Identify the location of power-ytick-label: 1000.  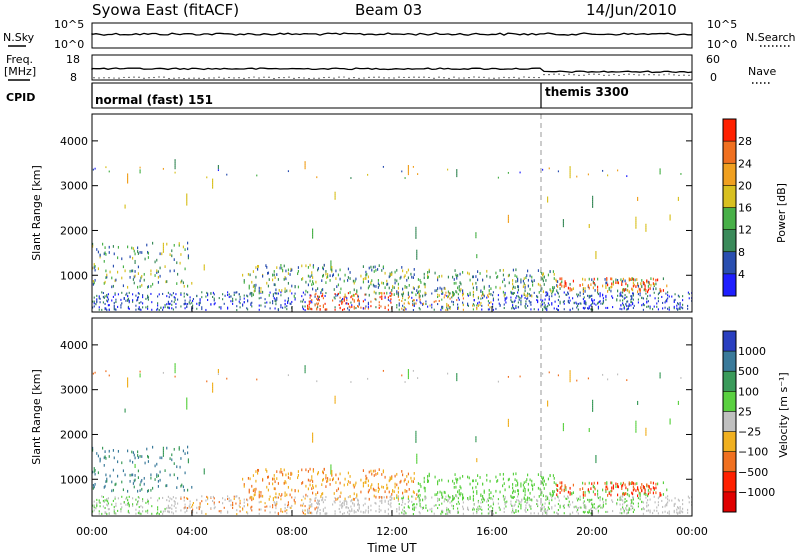
(74, 275).